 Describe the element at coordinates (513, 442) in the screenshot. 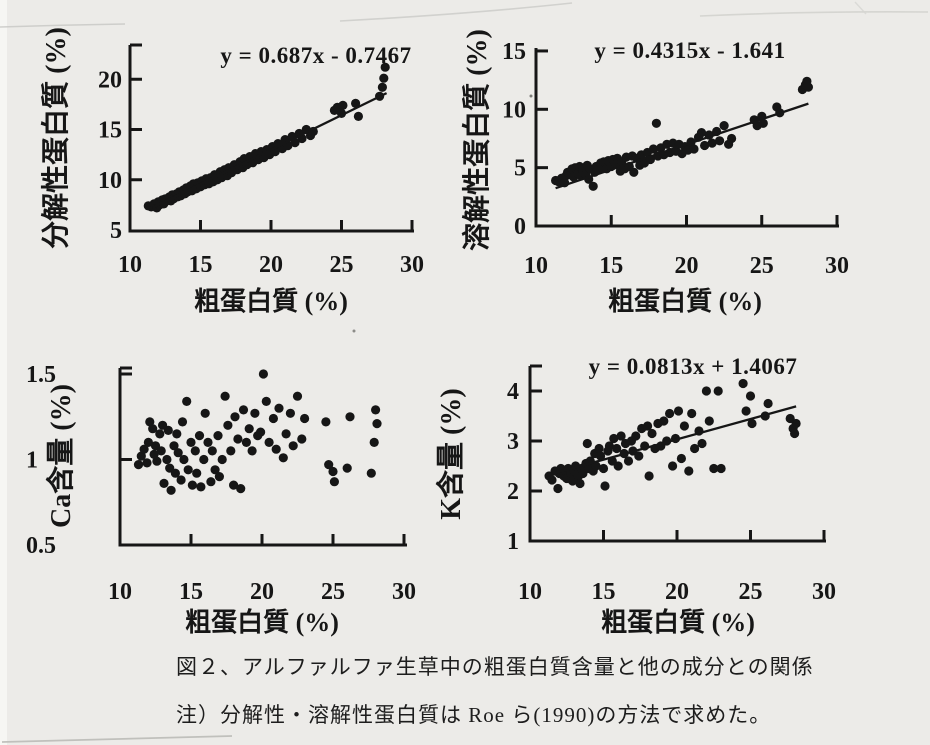

I see `y-tick-label: 3` at that location.